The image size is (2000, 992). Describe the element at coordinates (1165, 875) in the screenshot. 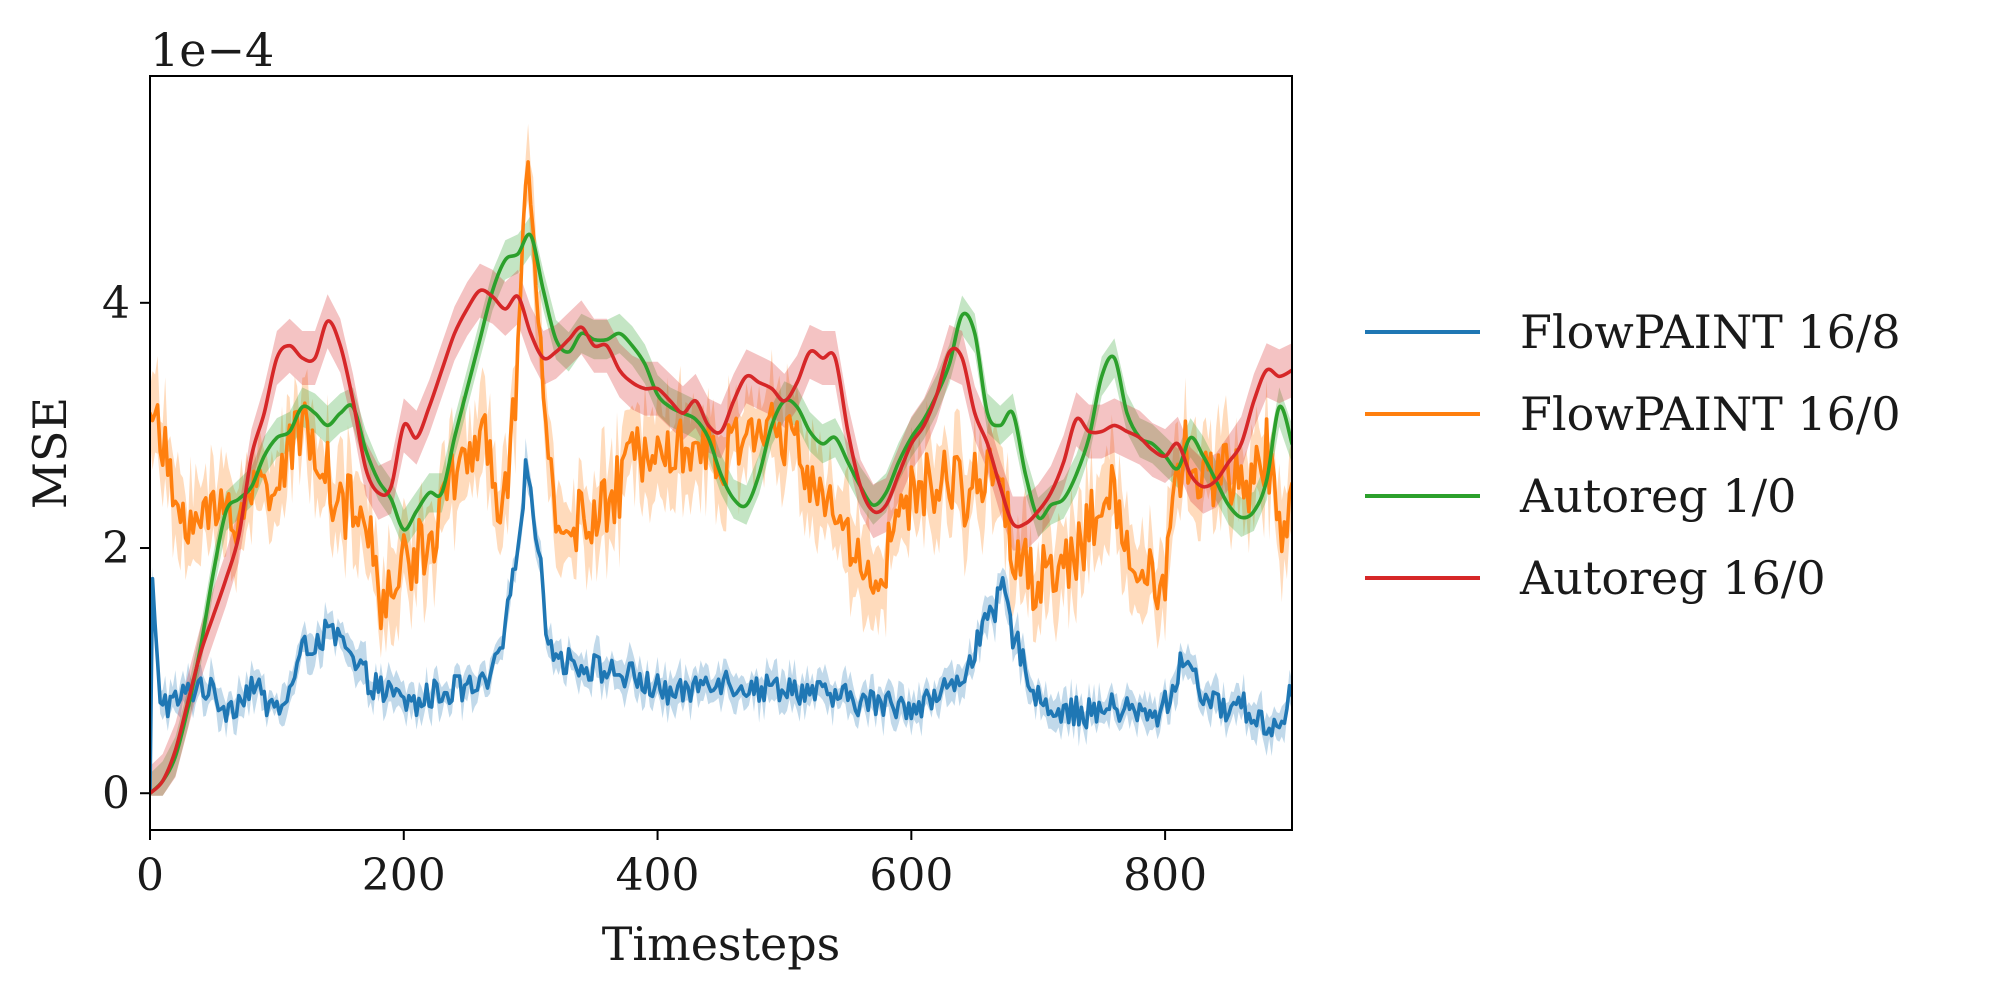

I see `x-tick-label: 800` at that location.